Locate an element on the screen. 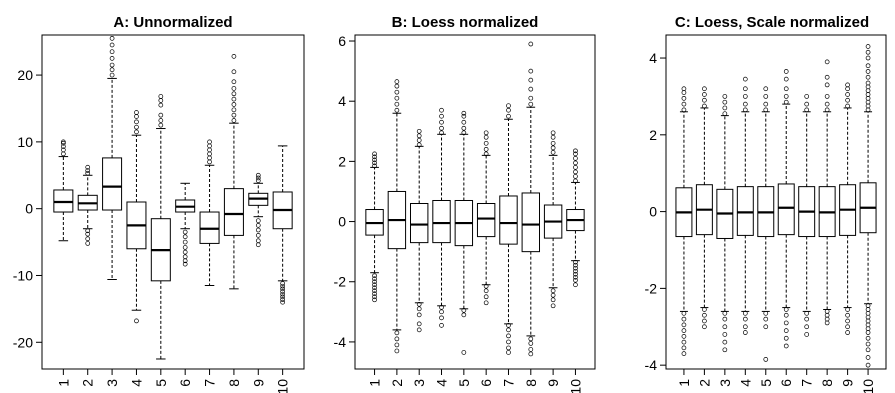 The width and height of the screenshot is (895, 393). panel-a-xtick-label: 3 is located at coordinates (112, 383).